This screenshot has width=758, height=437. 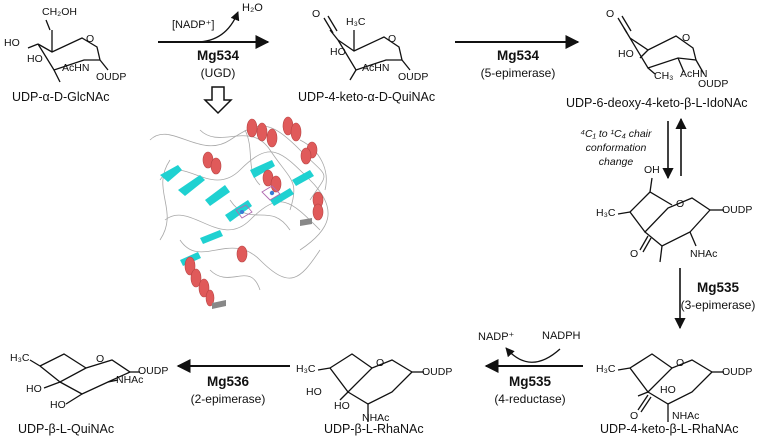 I want to click on atom-ch3: CH₃, so click(x=664, y=76).